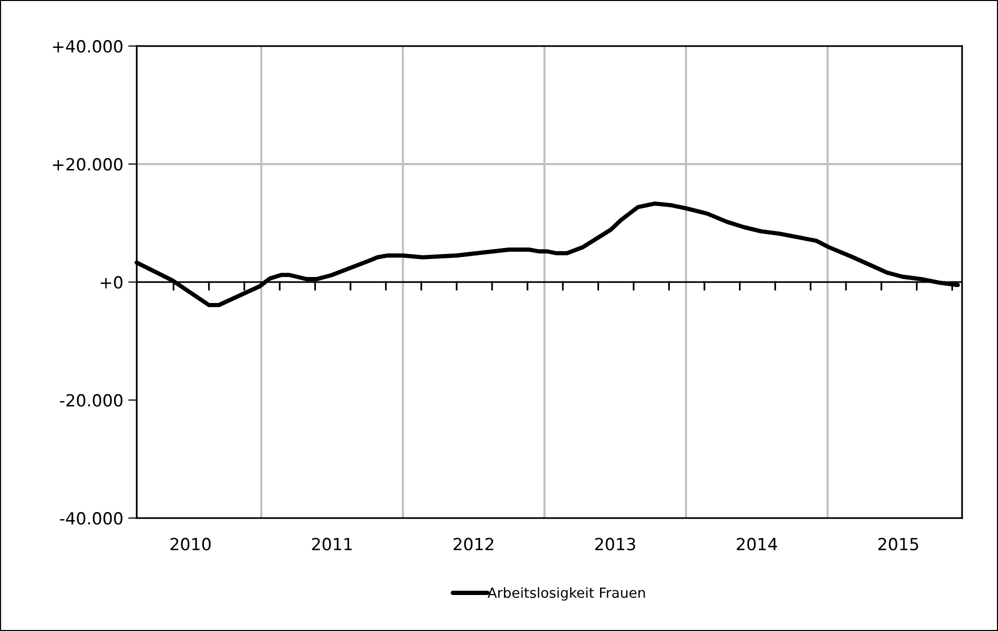 The width and height of the screenshot is (998, 631). What do you see at coordinates (87, 164) in the screenshot?
I see `y-tick-label: +20.000` at bounding box center [87, 164].